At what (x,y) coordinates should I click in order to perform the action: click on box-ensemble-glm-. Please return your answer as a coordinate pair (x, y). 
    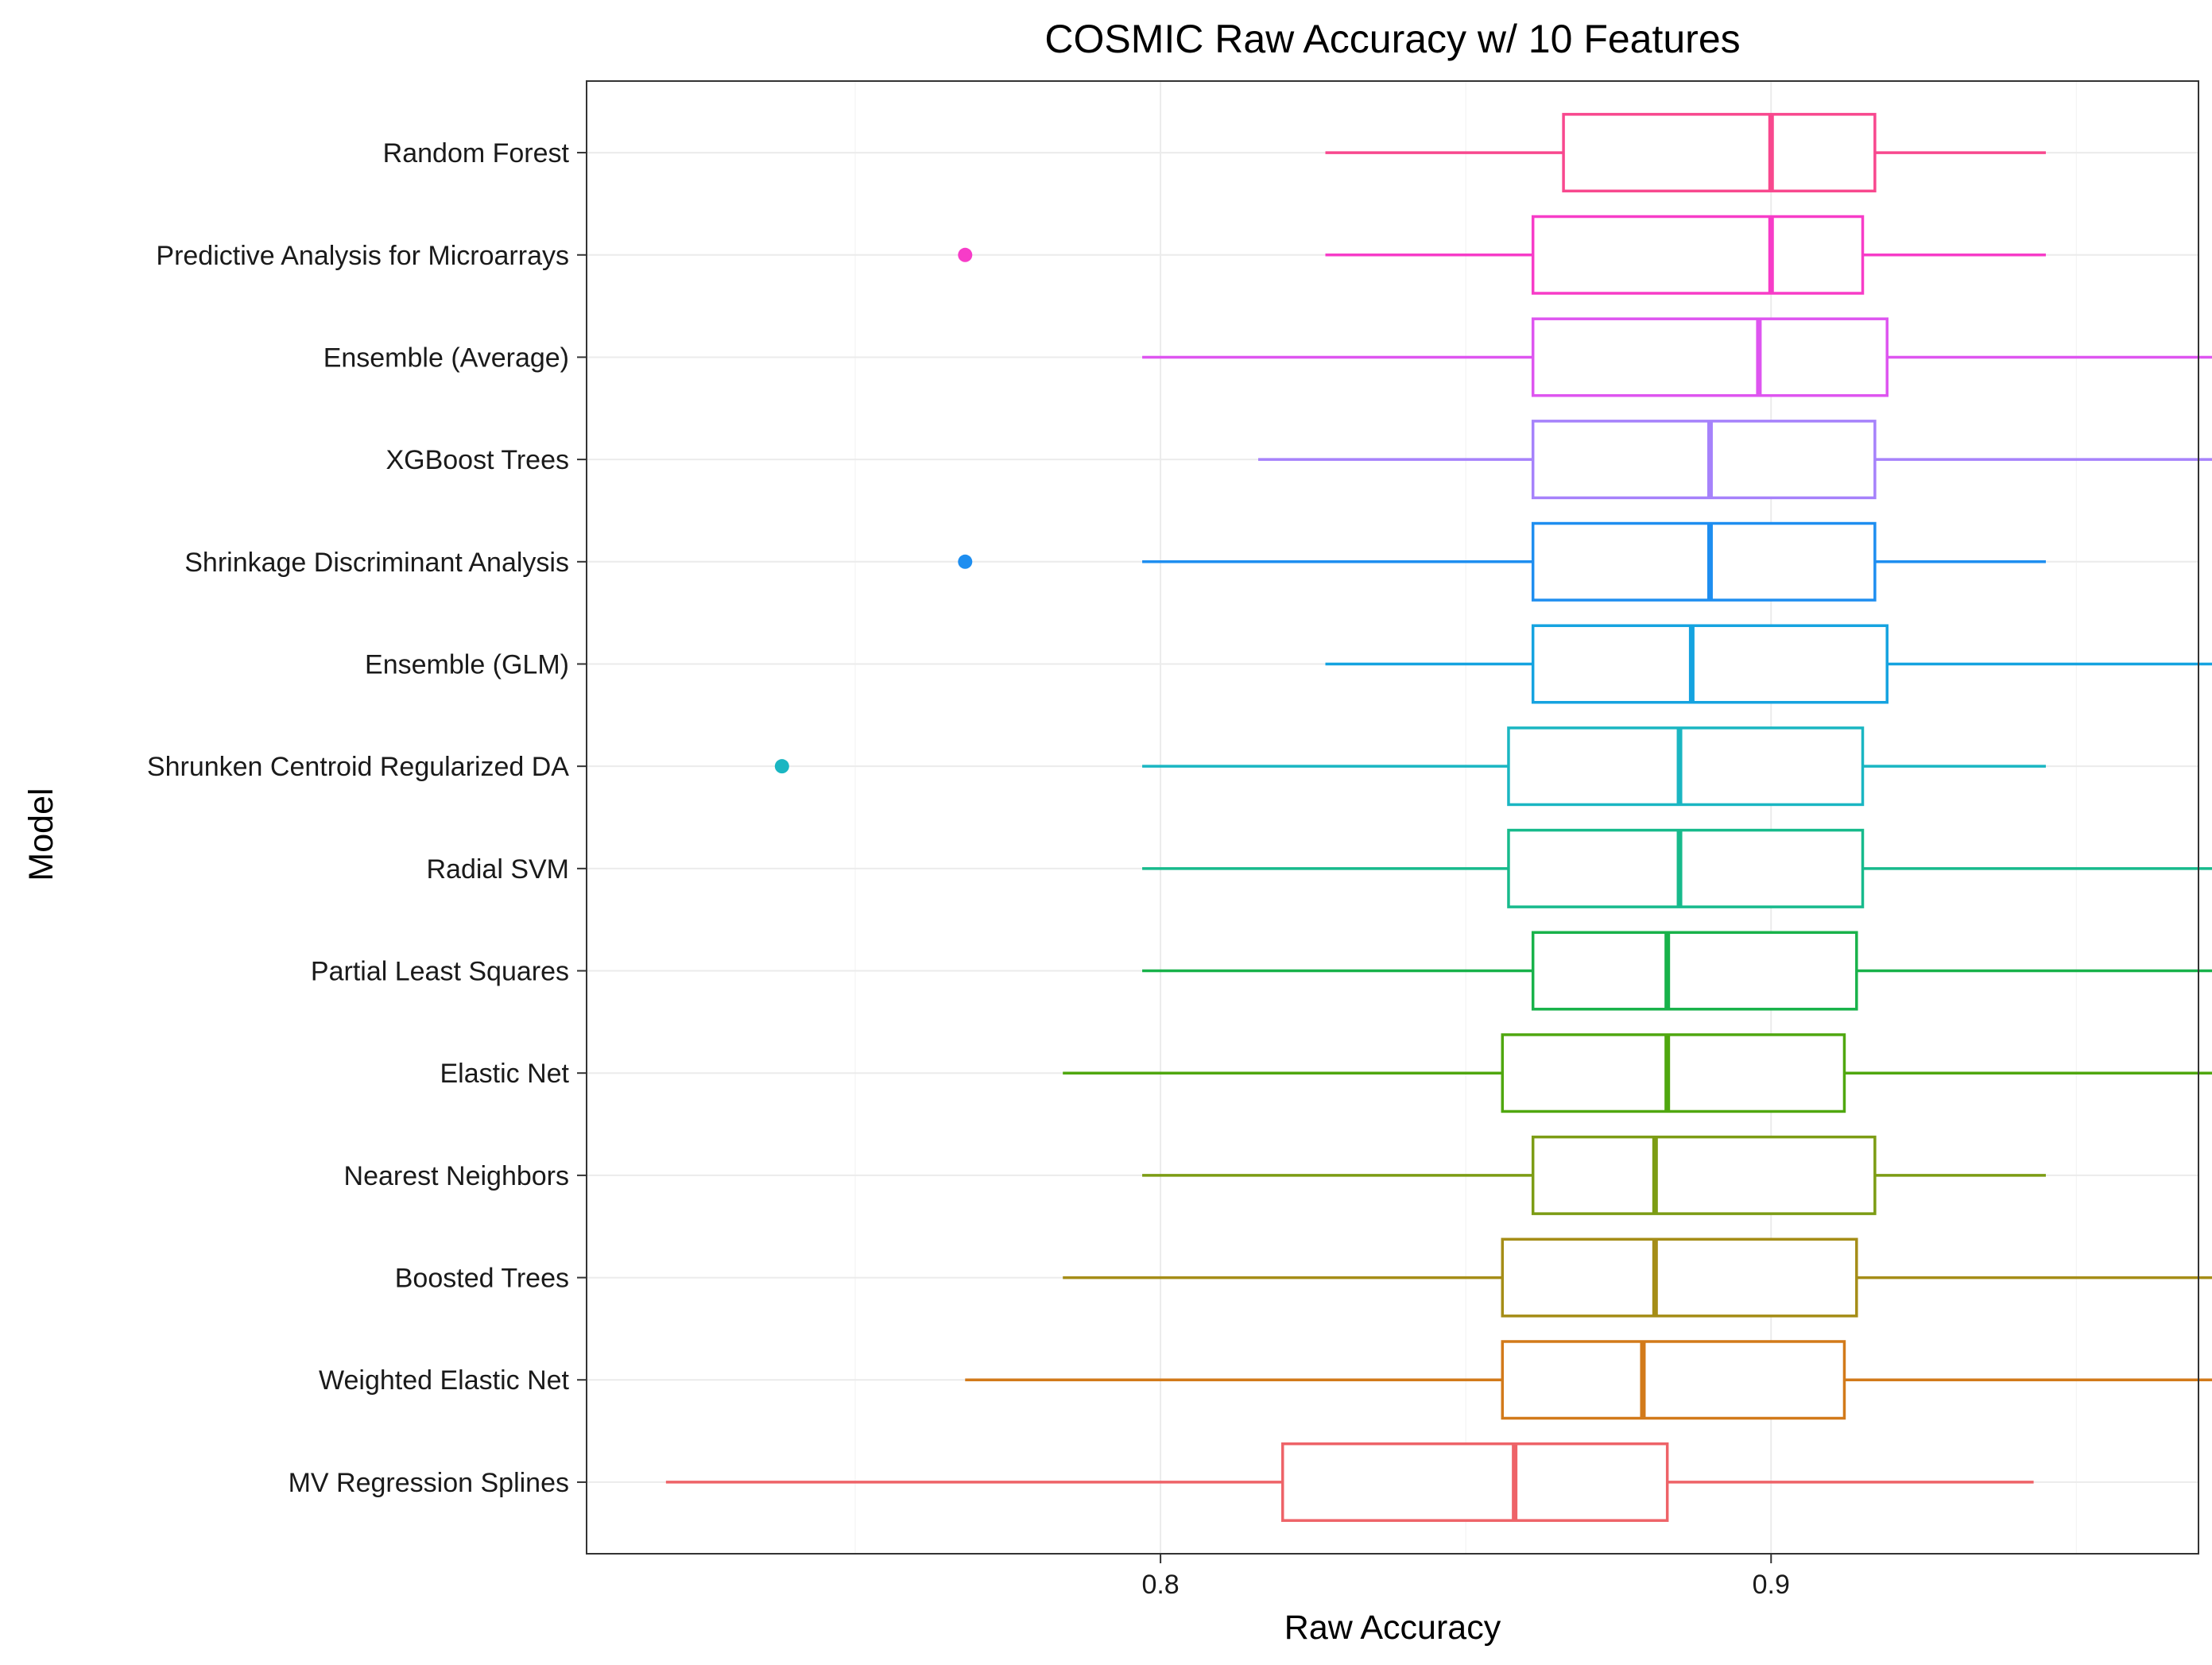
    Looking at the image, I should click on (1769, 664).